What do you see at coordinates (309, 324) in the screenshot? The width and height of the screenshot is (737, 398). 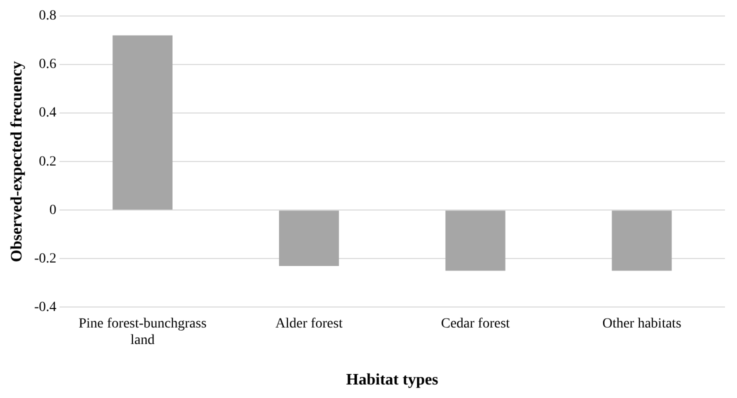 I see `x-tick-label: Alder forest` at bounding box center [309, 324].